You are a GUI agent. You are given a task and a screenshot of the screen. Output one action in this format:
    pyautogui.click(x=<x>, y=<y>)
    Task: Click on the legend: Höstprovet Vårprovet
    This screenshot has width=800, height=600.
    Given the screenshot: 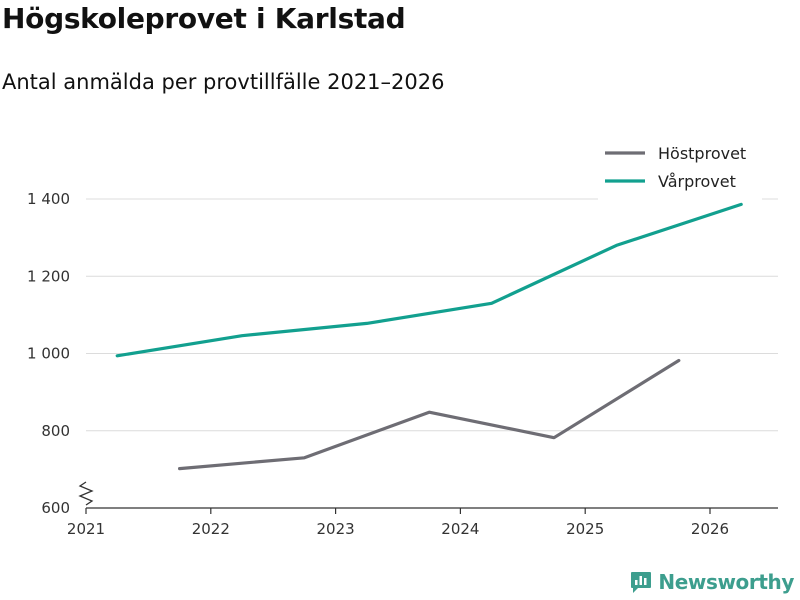 What is the action you would take?
    pyautogui.click(x=680, y=169)
    